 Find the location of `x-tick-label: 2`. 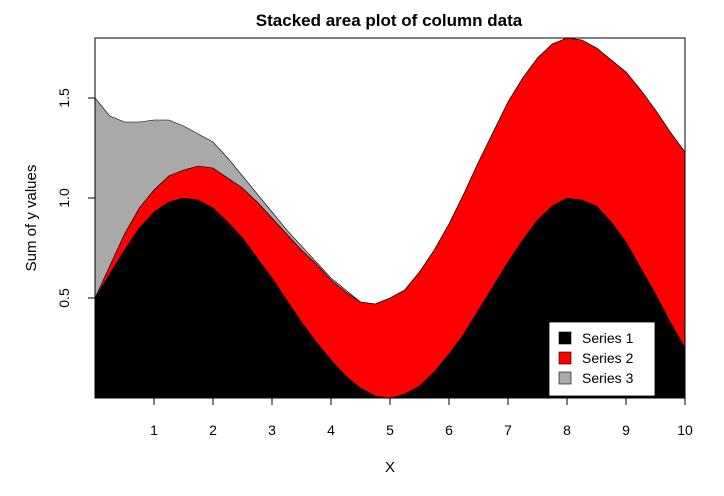

x-tick-label: 2 is located at coordinates (213, 430).